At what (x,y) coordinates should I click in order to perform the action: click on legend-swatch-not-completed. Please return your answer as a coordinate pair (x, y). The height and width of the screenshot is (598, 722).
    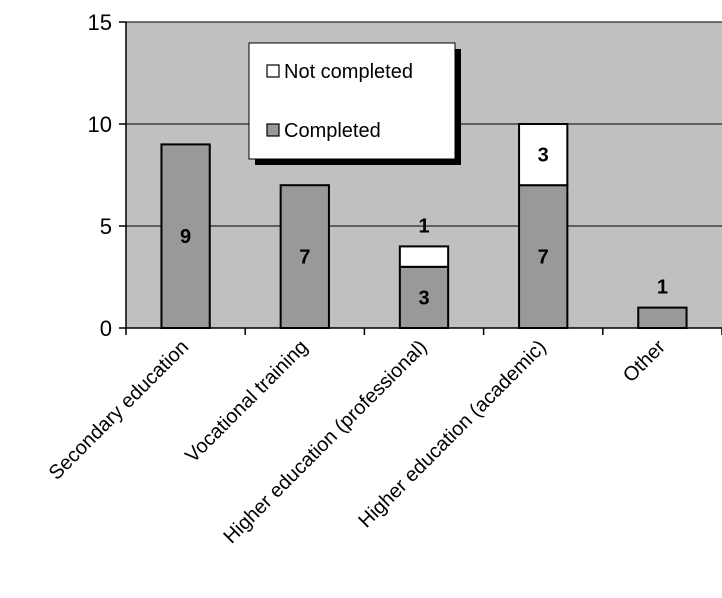
    Looking at the image, I should click on (273, 71).